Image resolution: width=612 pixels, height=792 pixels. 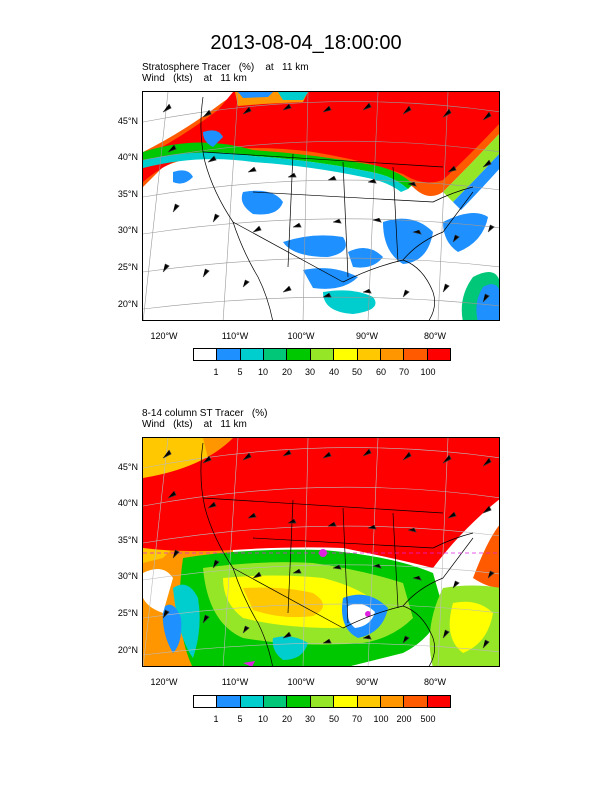 What do you see at coordinates (205, 413) in the screenshot?
I see `panel2-title-line1: 8-14 column ST Tracer (%)` at bounding box center [205, 413].